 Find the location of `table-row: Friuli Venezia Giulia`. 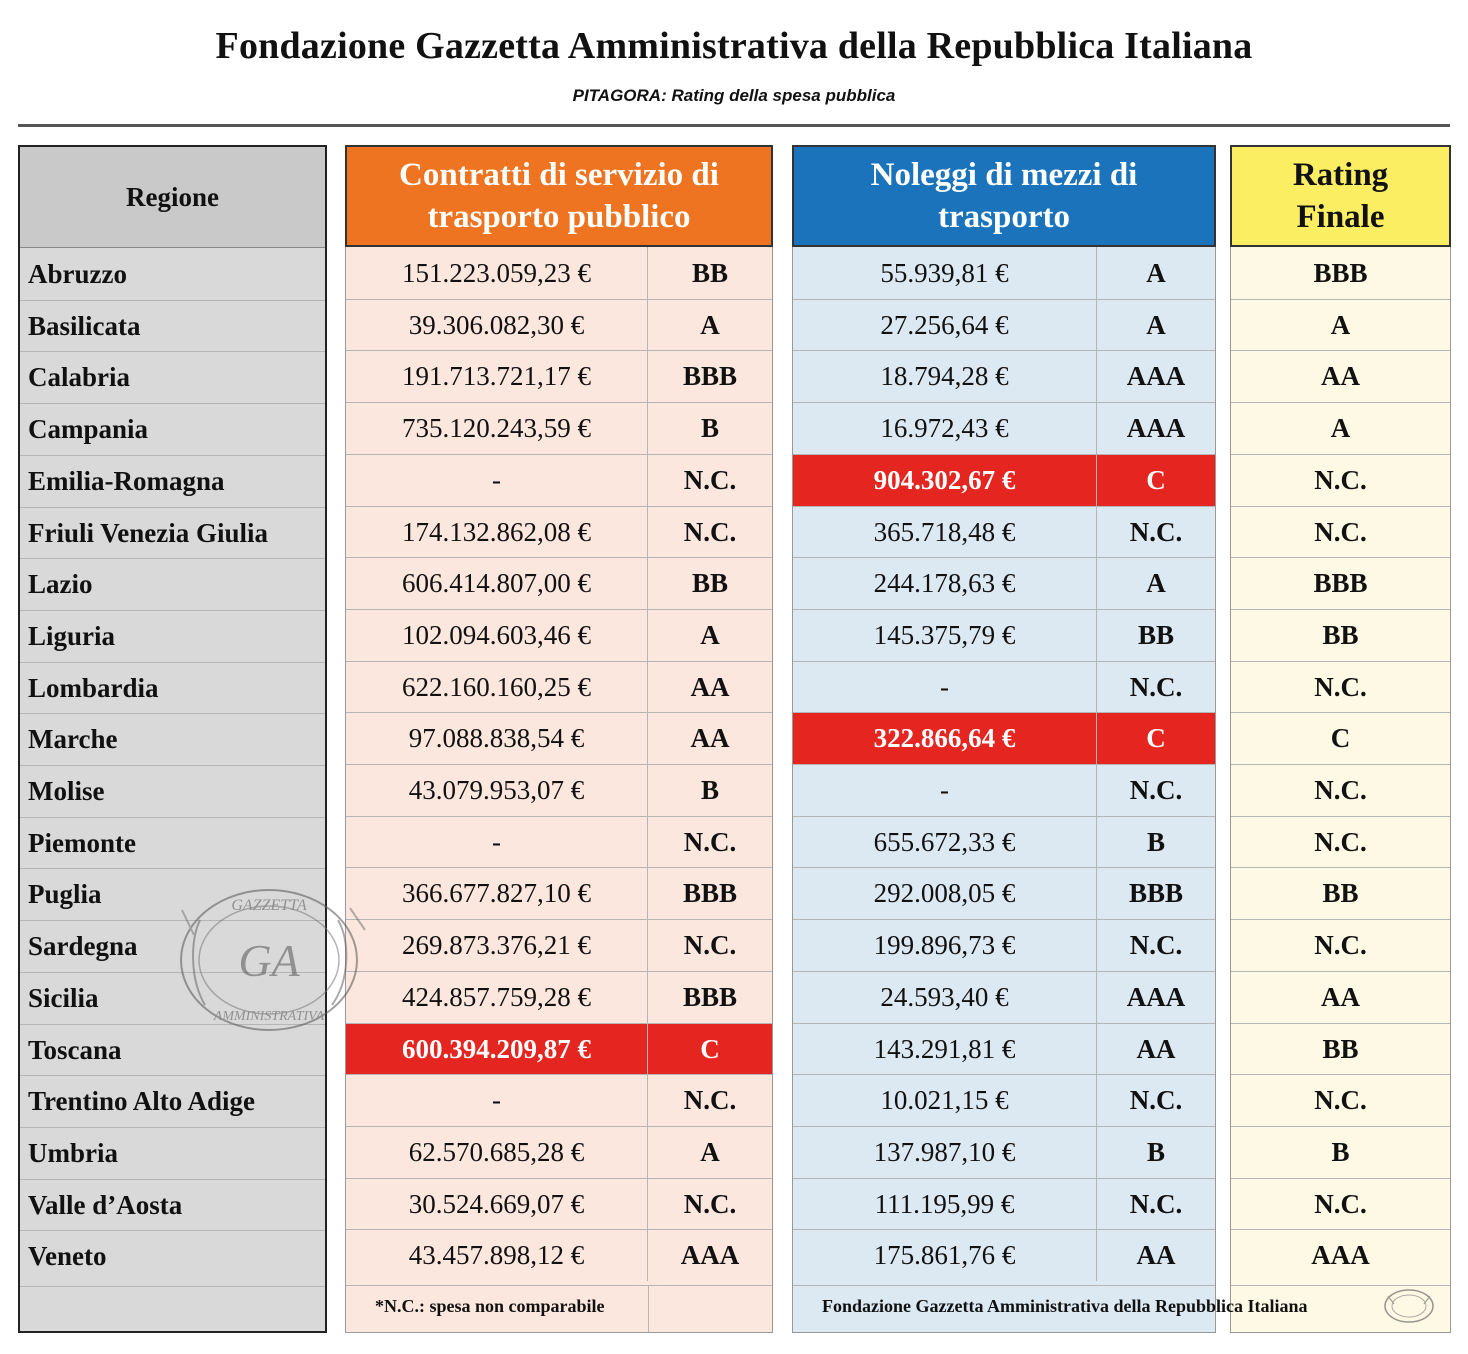

table-row: Friuli Venezia Giulia is located at coordinates (172, 532).